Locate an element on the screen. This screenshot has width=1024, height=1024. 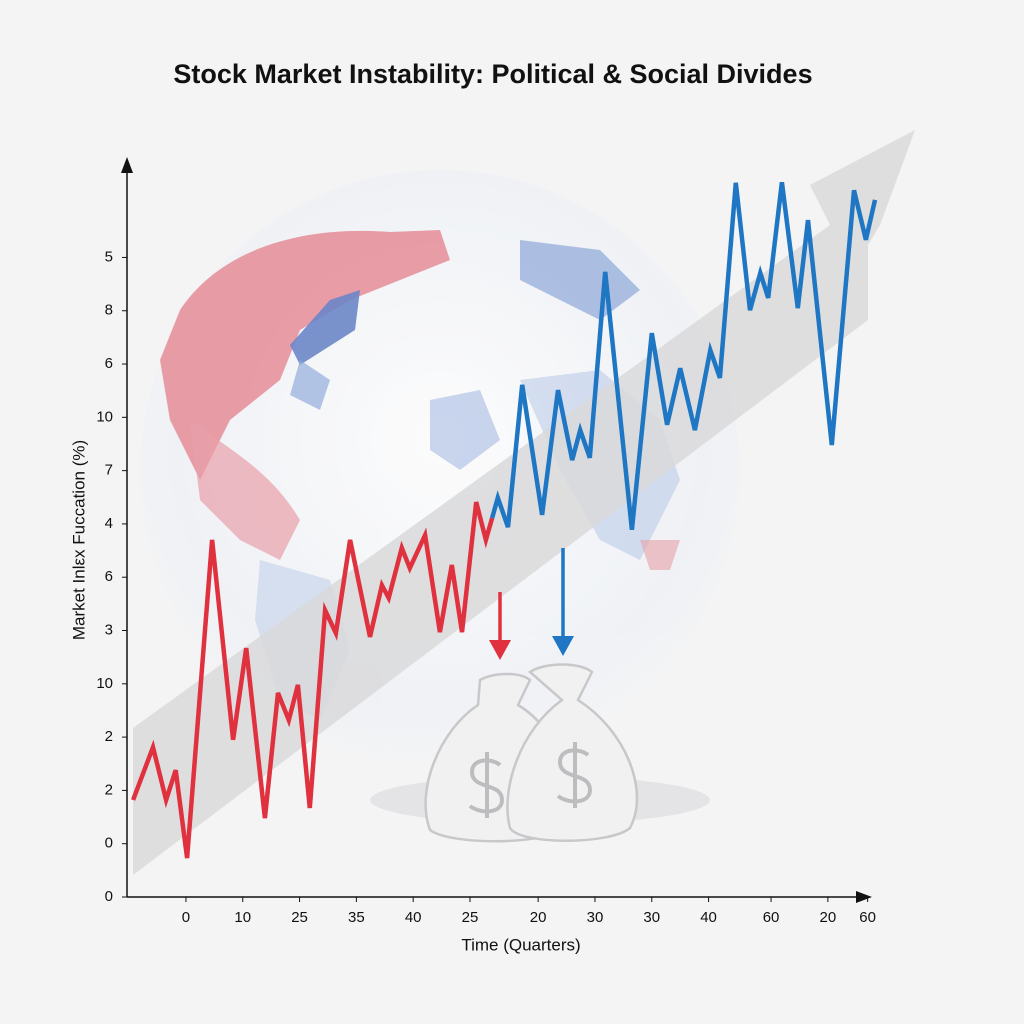
y-tick-label: 8 is located at coordinates (109, 310).